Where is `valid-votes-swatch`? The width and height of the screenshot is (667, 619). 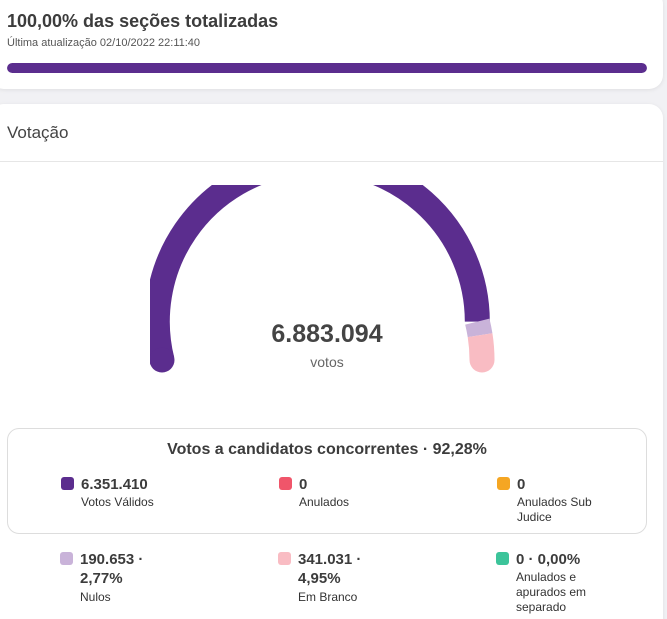 valid-votes-swatch is located at coordinates (67, 483).